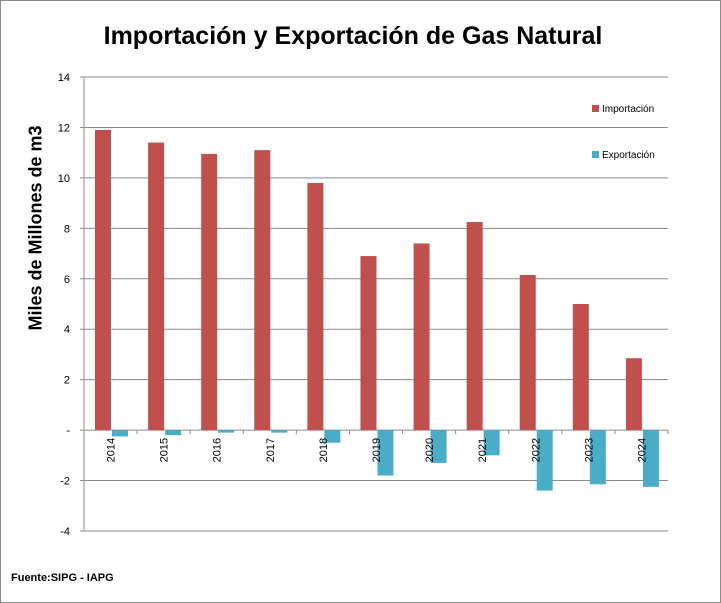  What do you see at coordinates (67, 381) in the screenshot?
I see `y-tick-label: 2` at bounding box center [67, 381].